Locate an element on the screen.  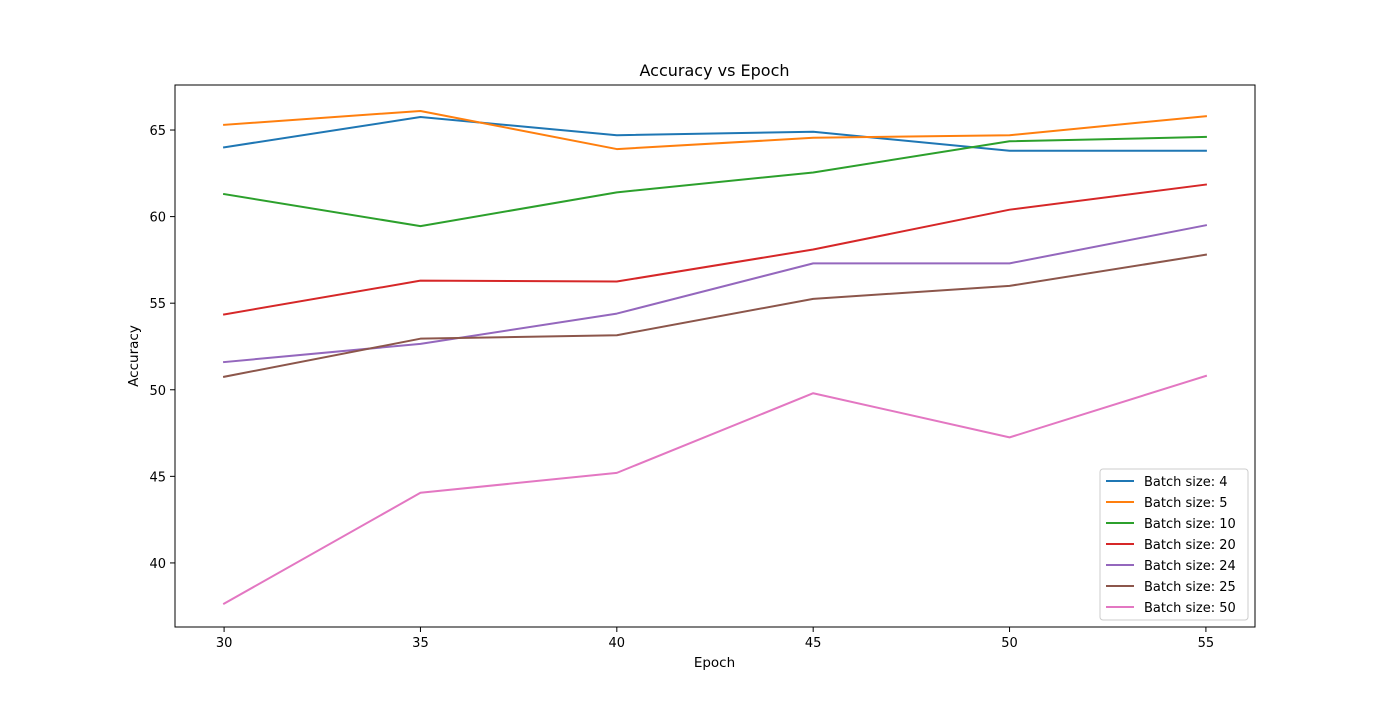
legend-box is located at coordinates (1174, 544).